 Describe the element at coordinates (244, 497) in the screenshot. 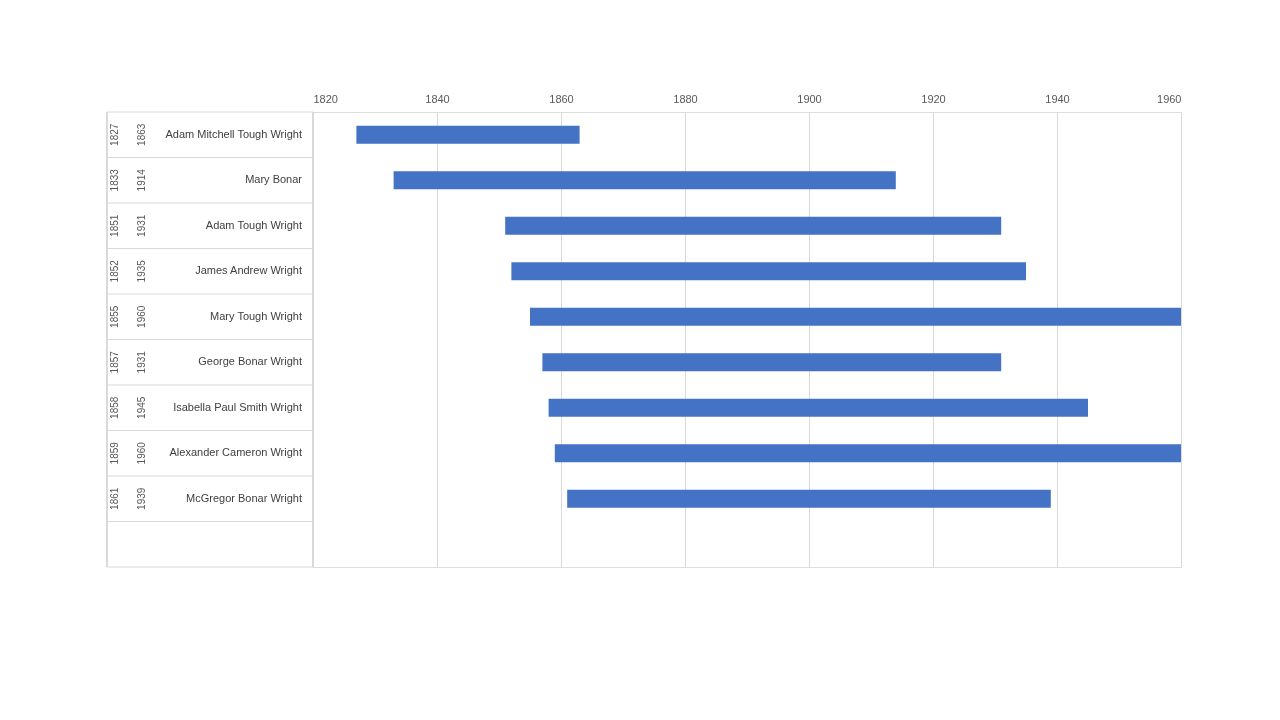

I see `y-tick-label: McGregor Bonar Wright` at that location.